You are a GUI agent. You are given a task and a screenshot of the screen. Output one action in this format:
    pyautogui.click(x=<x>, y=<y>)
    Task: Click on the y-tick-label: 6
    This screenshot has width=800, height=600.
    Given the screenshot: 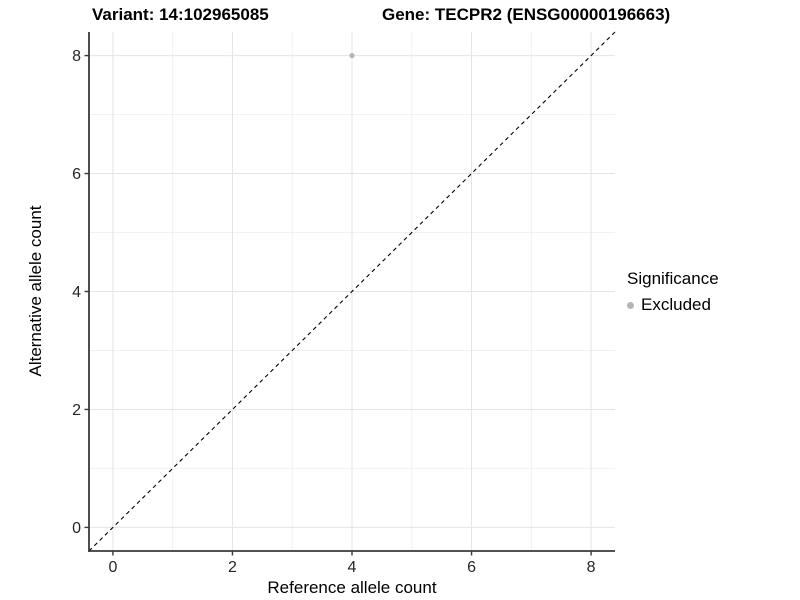 What is the action you would take?
    pyautogui.click(x=76, y=174)
    